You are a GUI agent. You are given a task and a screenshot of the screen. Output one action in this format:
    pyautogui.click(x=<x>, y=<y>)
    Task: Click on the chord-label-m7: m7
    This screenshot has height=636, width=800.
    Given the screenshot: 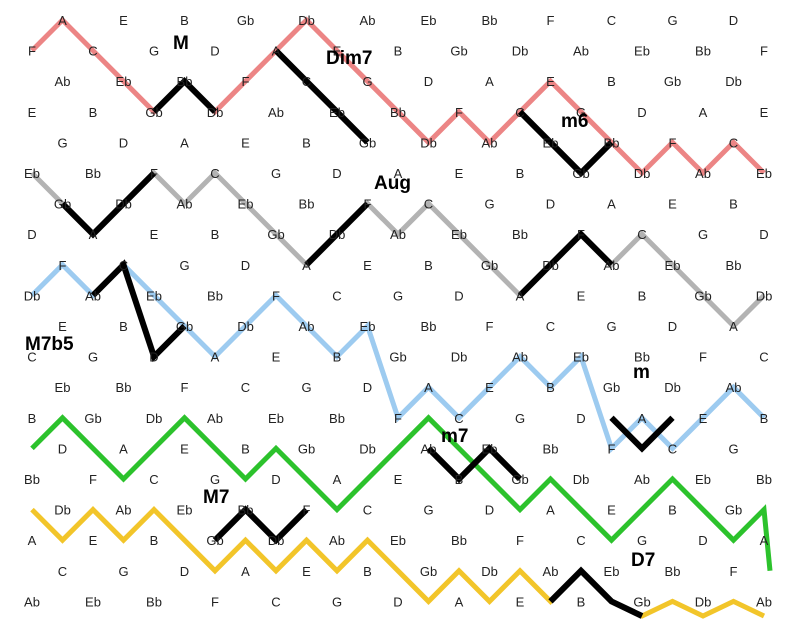 What is the action you would take?
    pyautogui.click(x=454, y=436)
    